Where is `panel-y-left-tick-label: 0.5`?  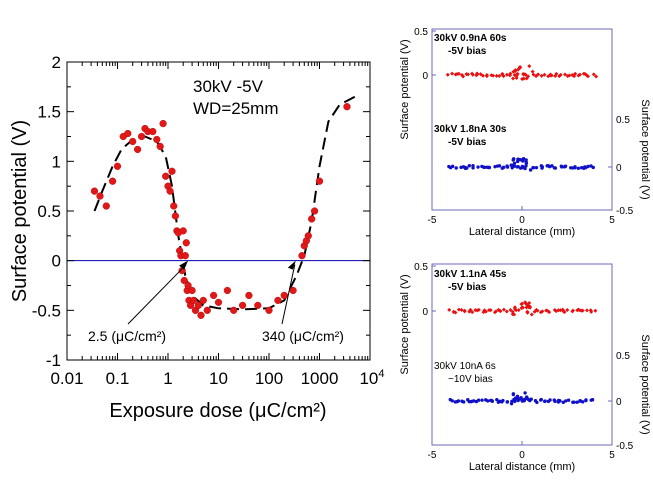 panel-y-left-tick-label: 0.5 is located at coordinates (421, 267).